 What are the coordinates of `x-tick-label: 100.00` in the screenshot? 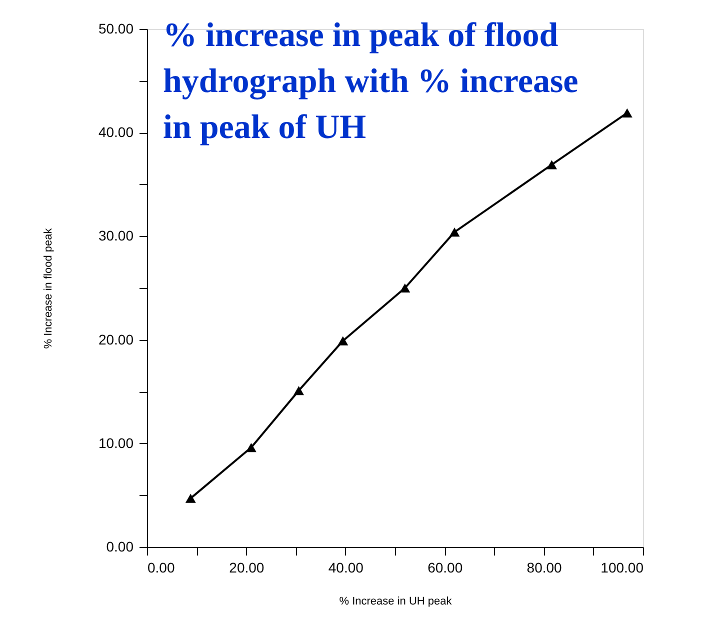 It's located at (622, 568).